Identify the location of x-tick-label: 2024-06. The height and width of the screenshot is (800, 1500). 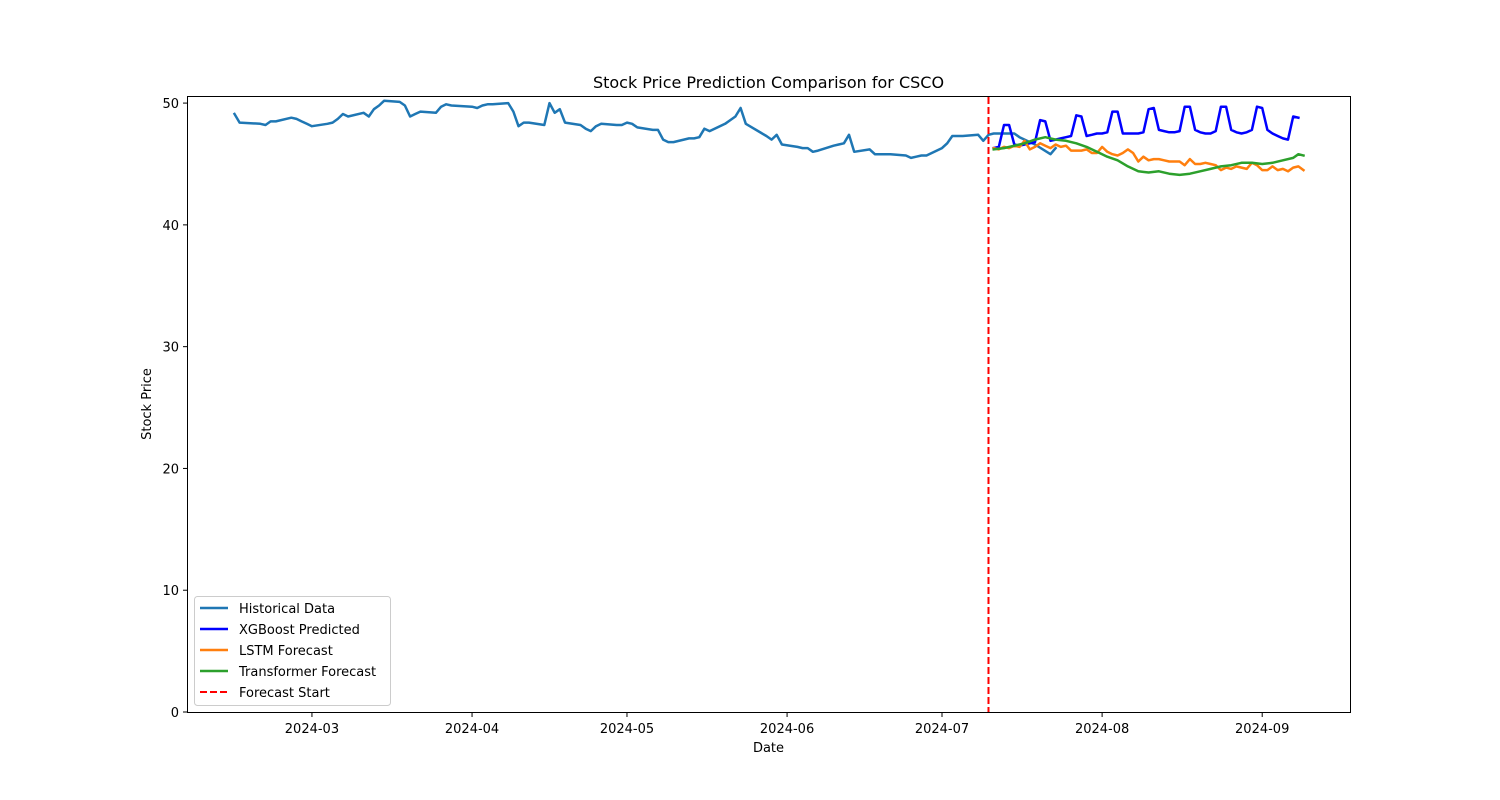
(787, 729).